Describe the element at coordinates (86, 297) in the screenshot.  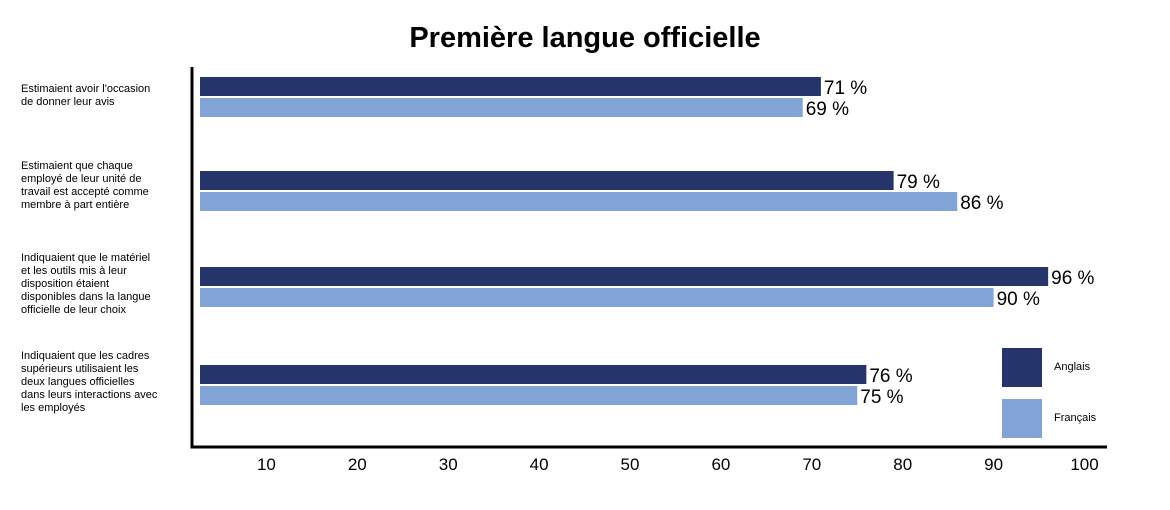
I see `category-label-line: disponibles dans la langue` at that location.